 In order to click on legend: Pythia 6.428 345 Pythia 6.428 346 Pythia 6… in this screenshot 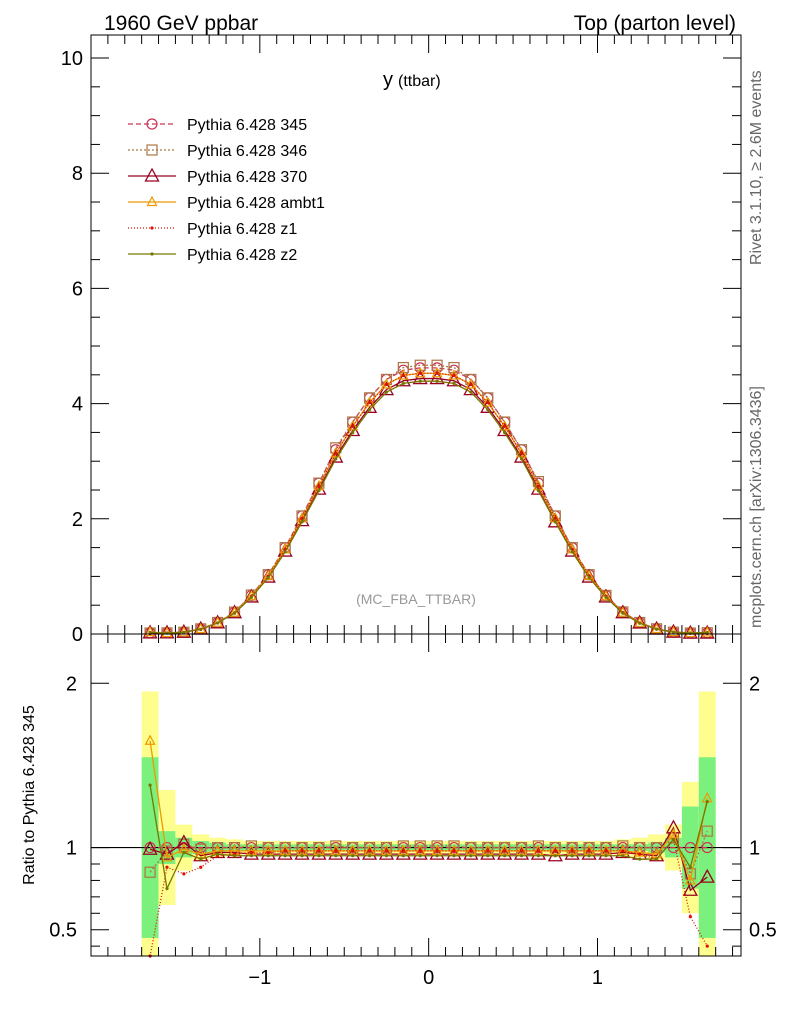, I will do `click(226, 190)`.